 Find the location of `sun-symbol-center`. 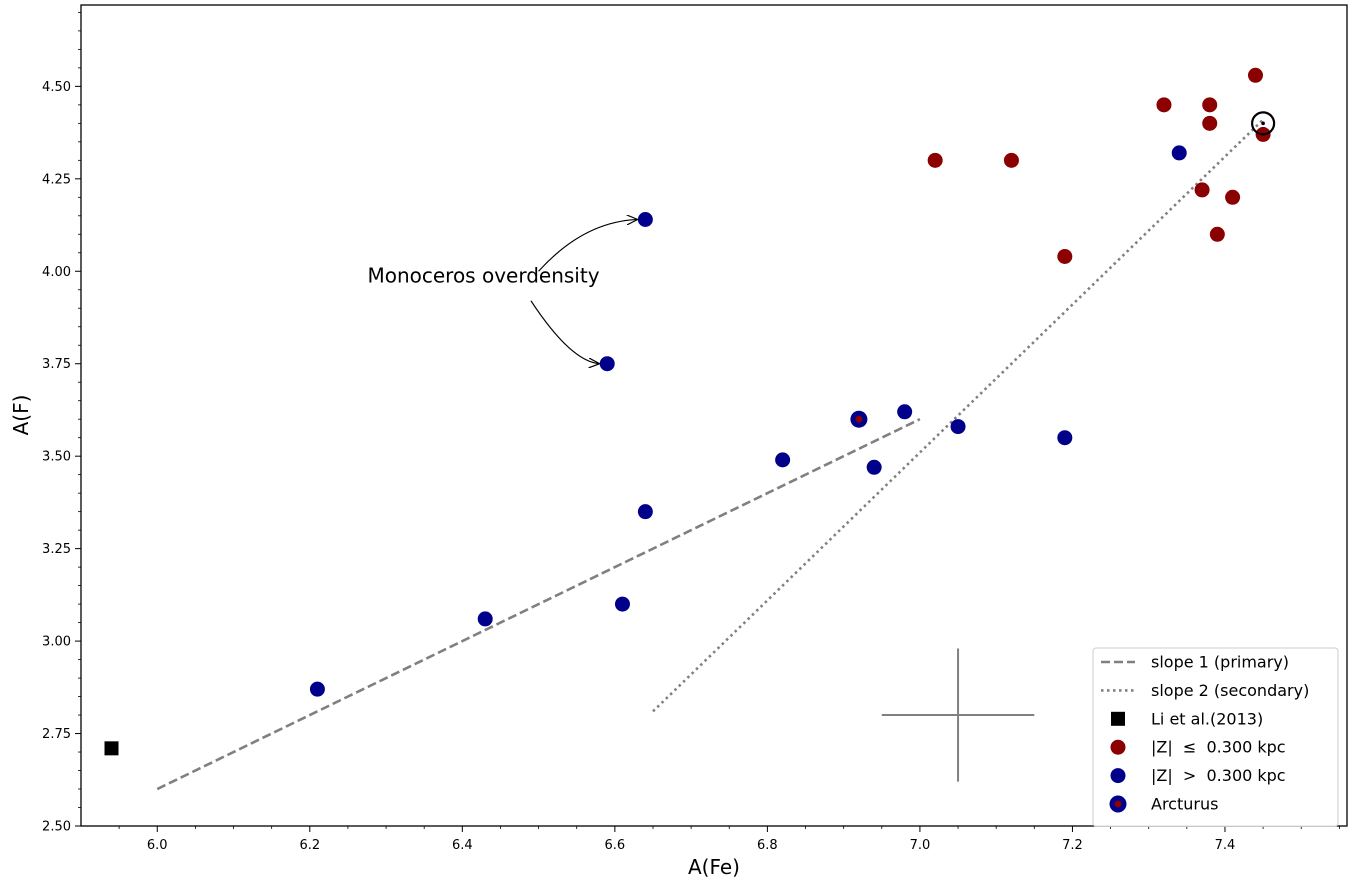

sun-symbol-center is located at coordinates (1263, 123).